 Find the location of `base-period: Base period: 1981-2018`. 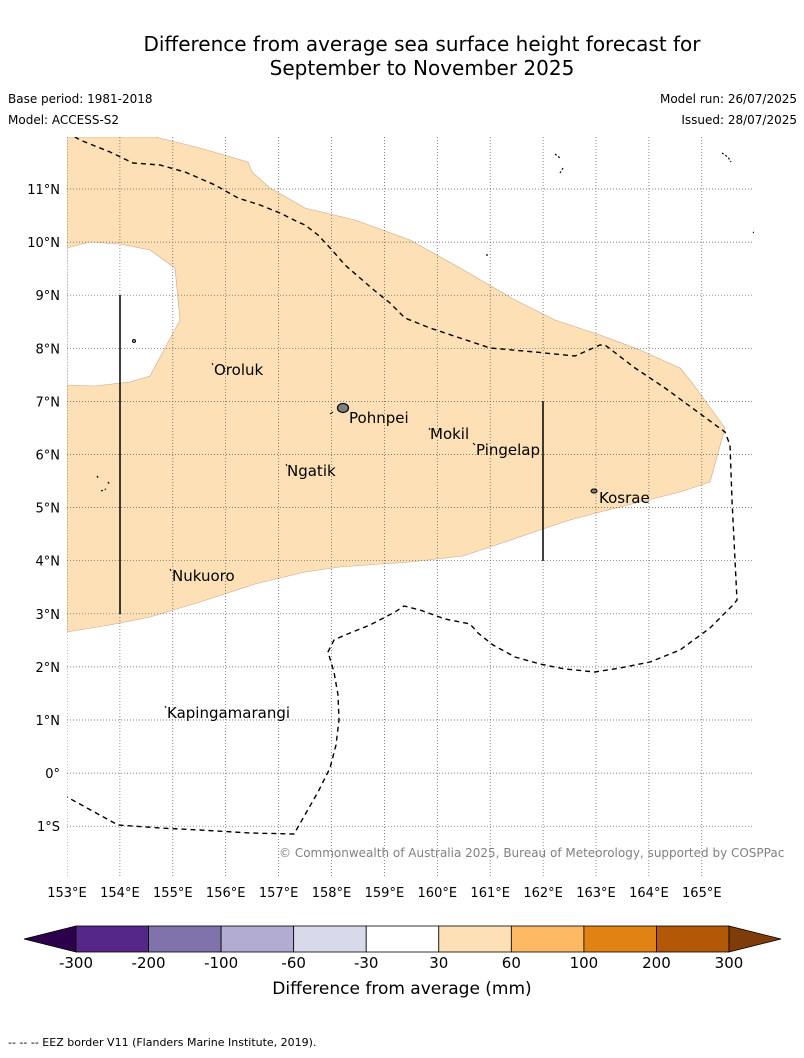

base-period: Base period: 1981-2018 is located at coordinates (80, 99).